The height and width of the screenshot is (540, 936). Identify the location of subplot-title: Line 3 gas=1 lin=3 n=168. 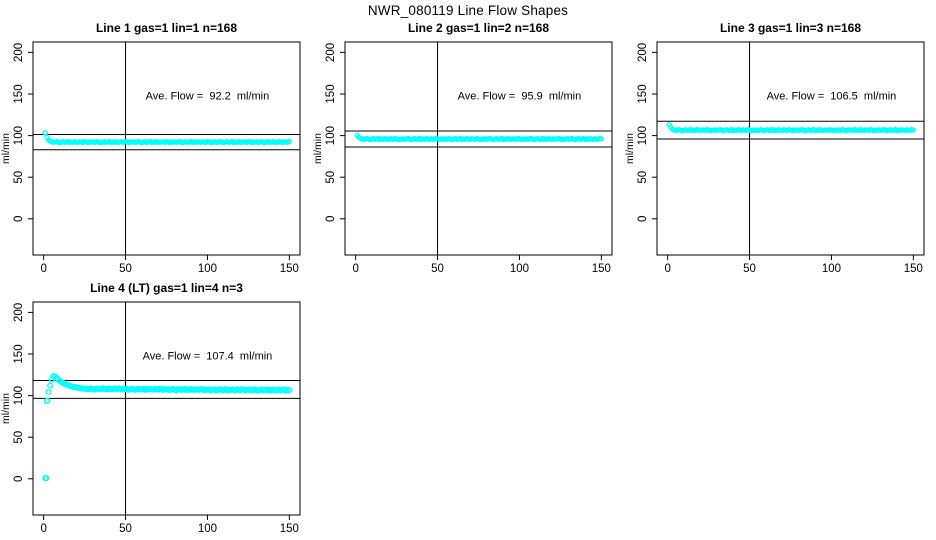
(790, 28).